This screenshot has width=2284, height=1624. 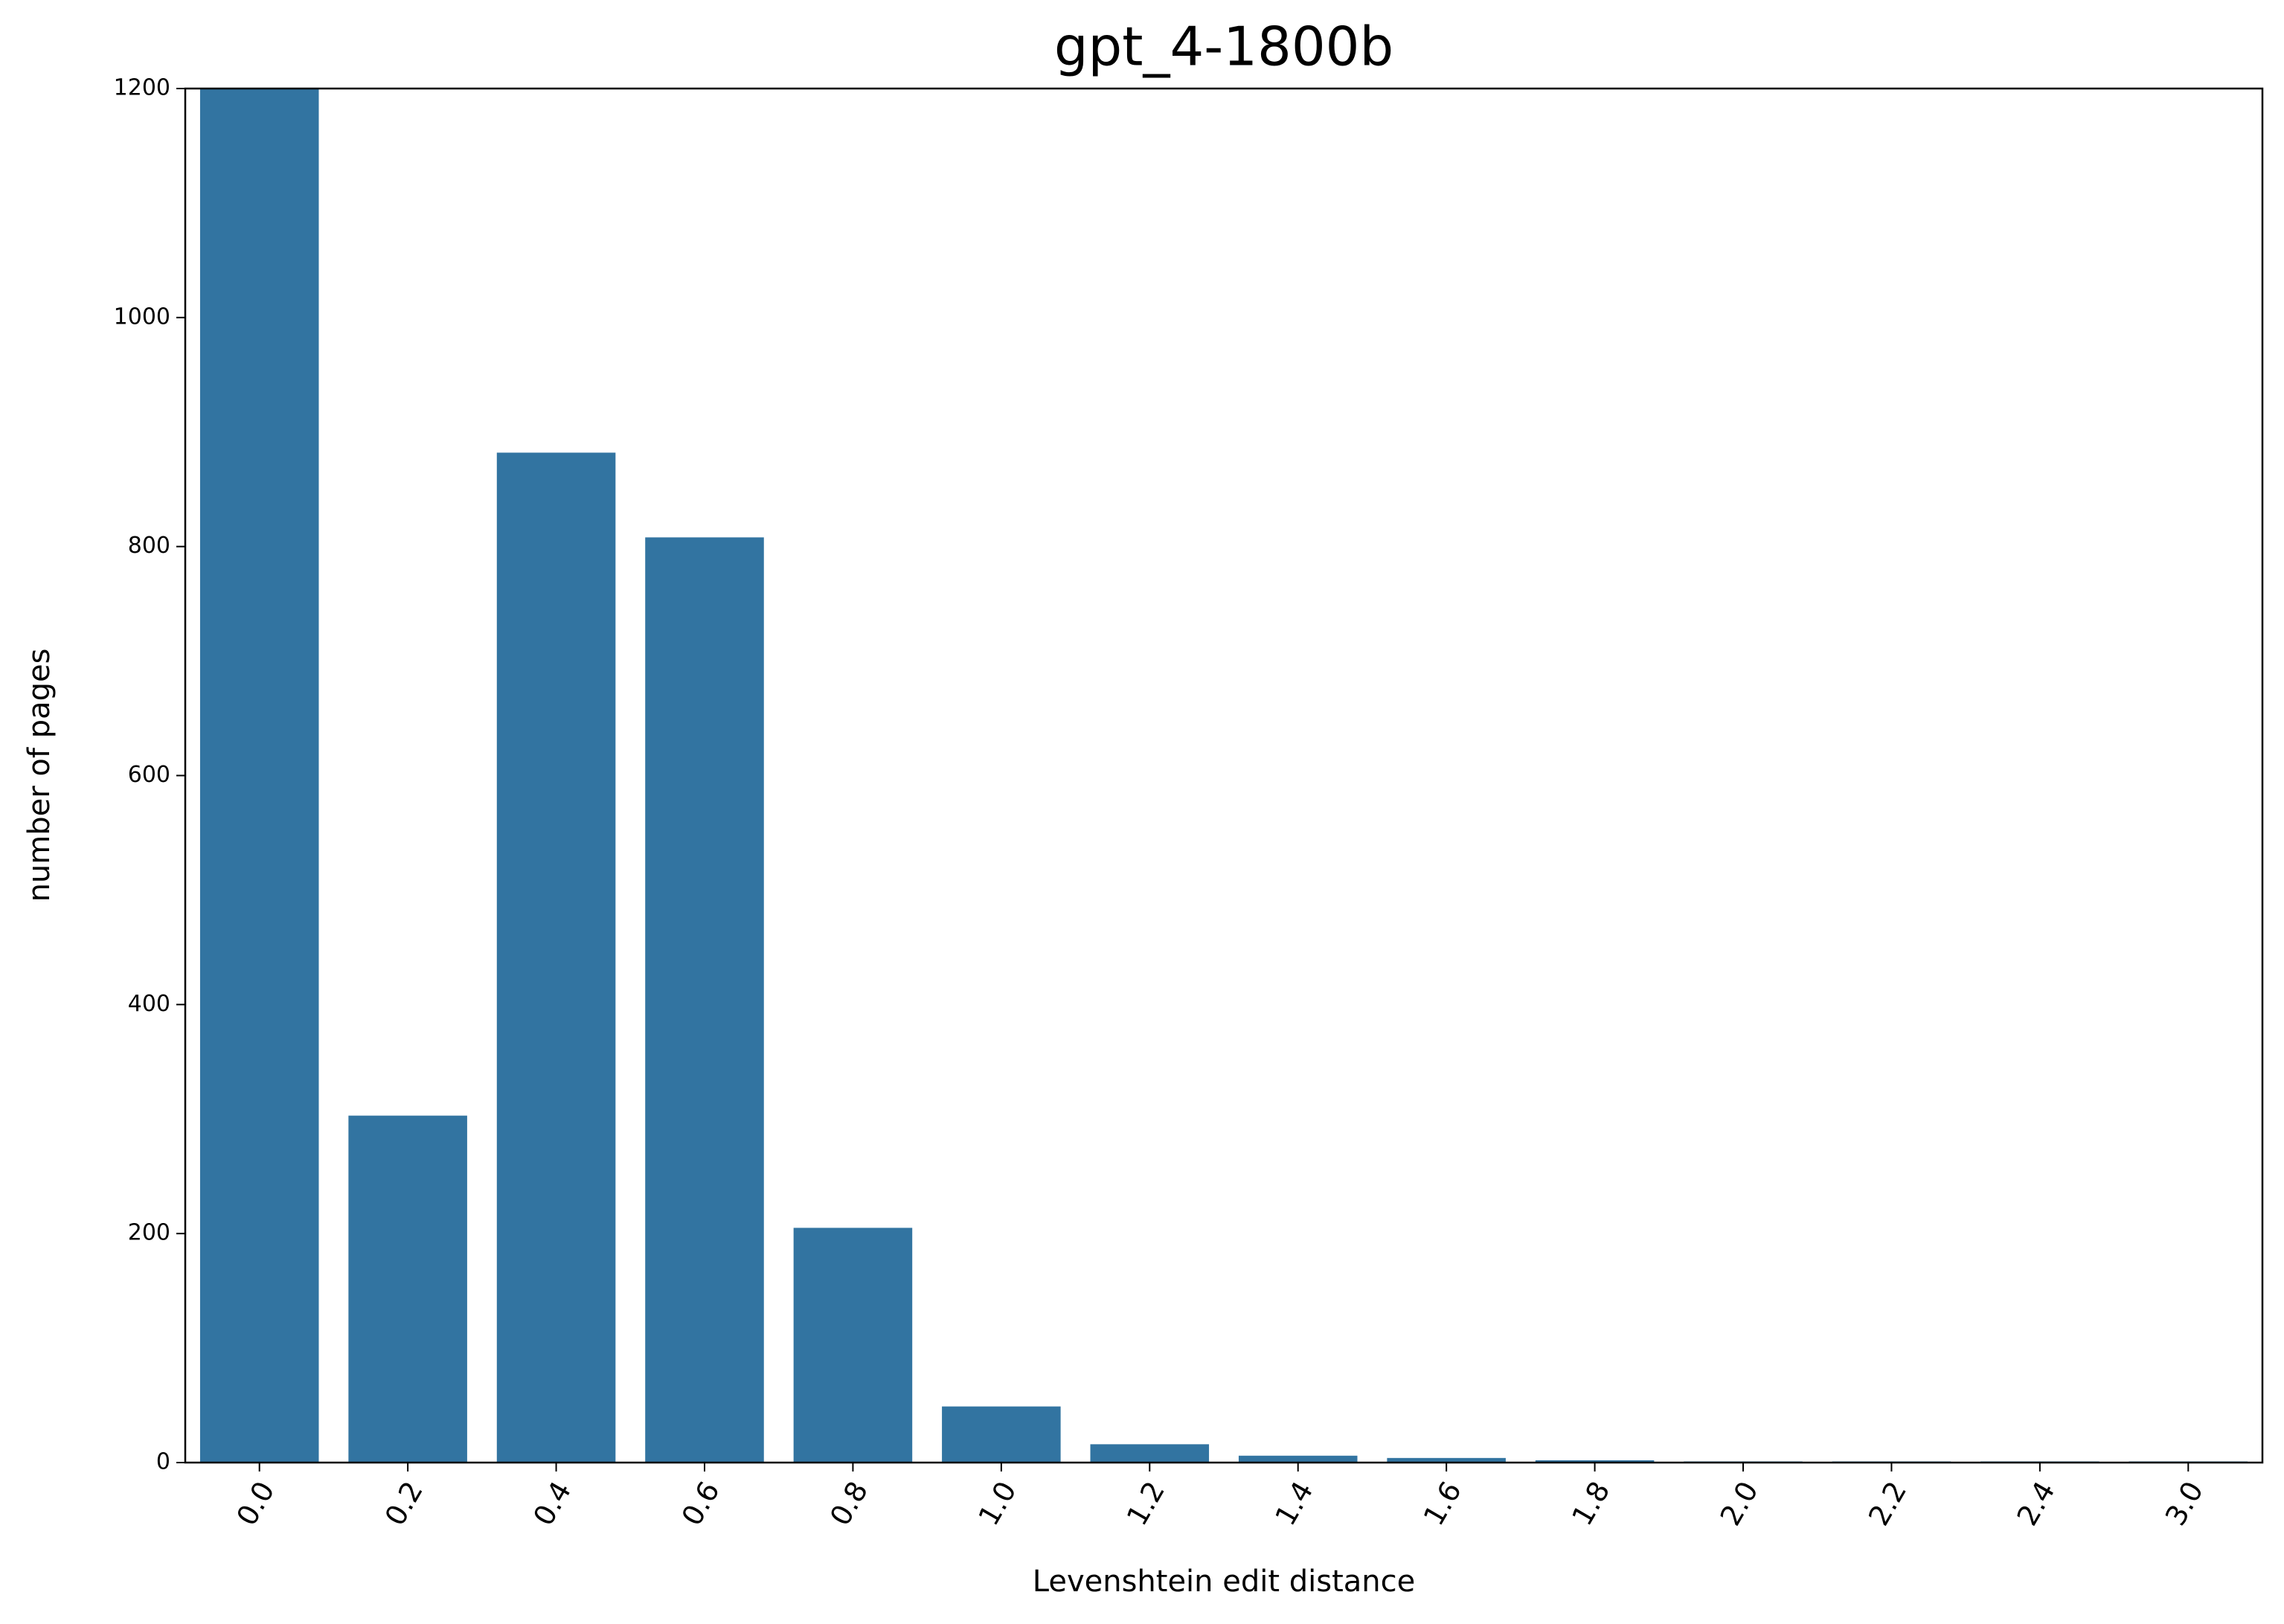 I want to click on chart-title: gpt_4-1800b, so click(x=1223, y=47).